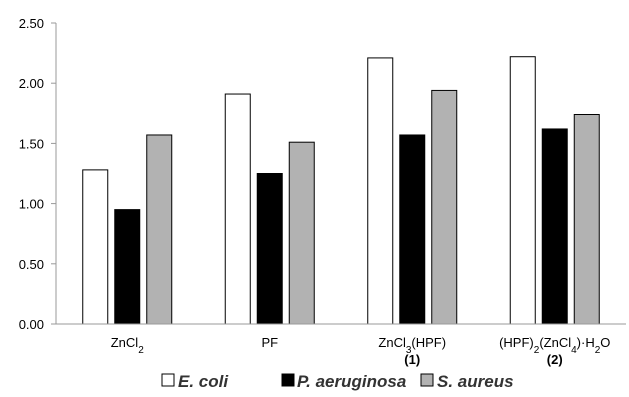 This screenshot has height=397, width=629. What do you see at coordinates (412, 359) in the screenshot?
I see `x-category-id: (1)` at bounding box center [412, 359].